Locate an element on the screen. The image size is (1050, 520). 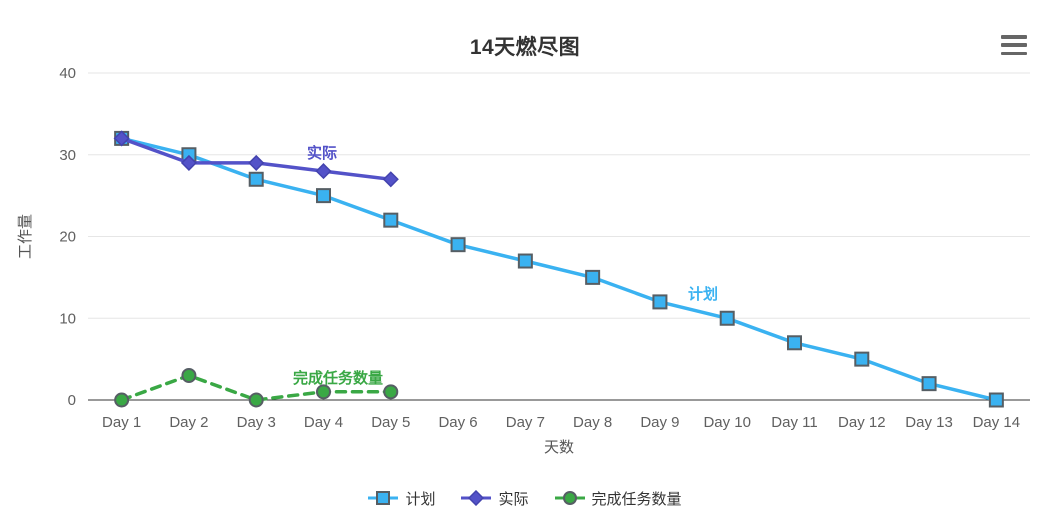
legend-label-actual: 实际 is located at coordinates (513, 499).